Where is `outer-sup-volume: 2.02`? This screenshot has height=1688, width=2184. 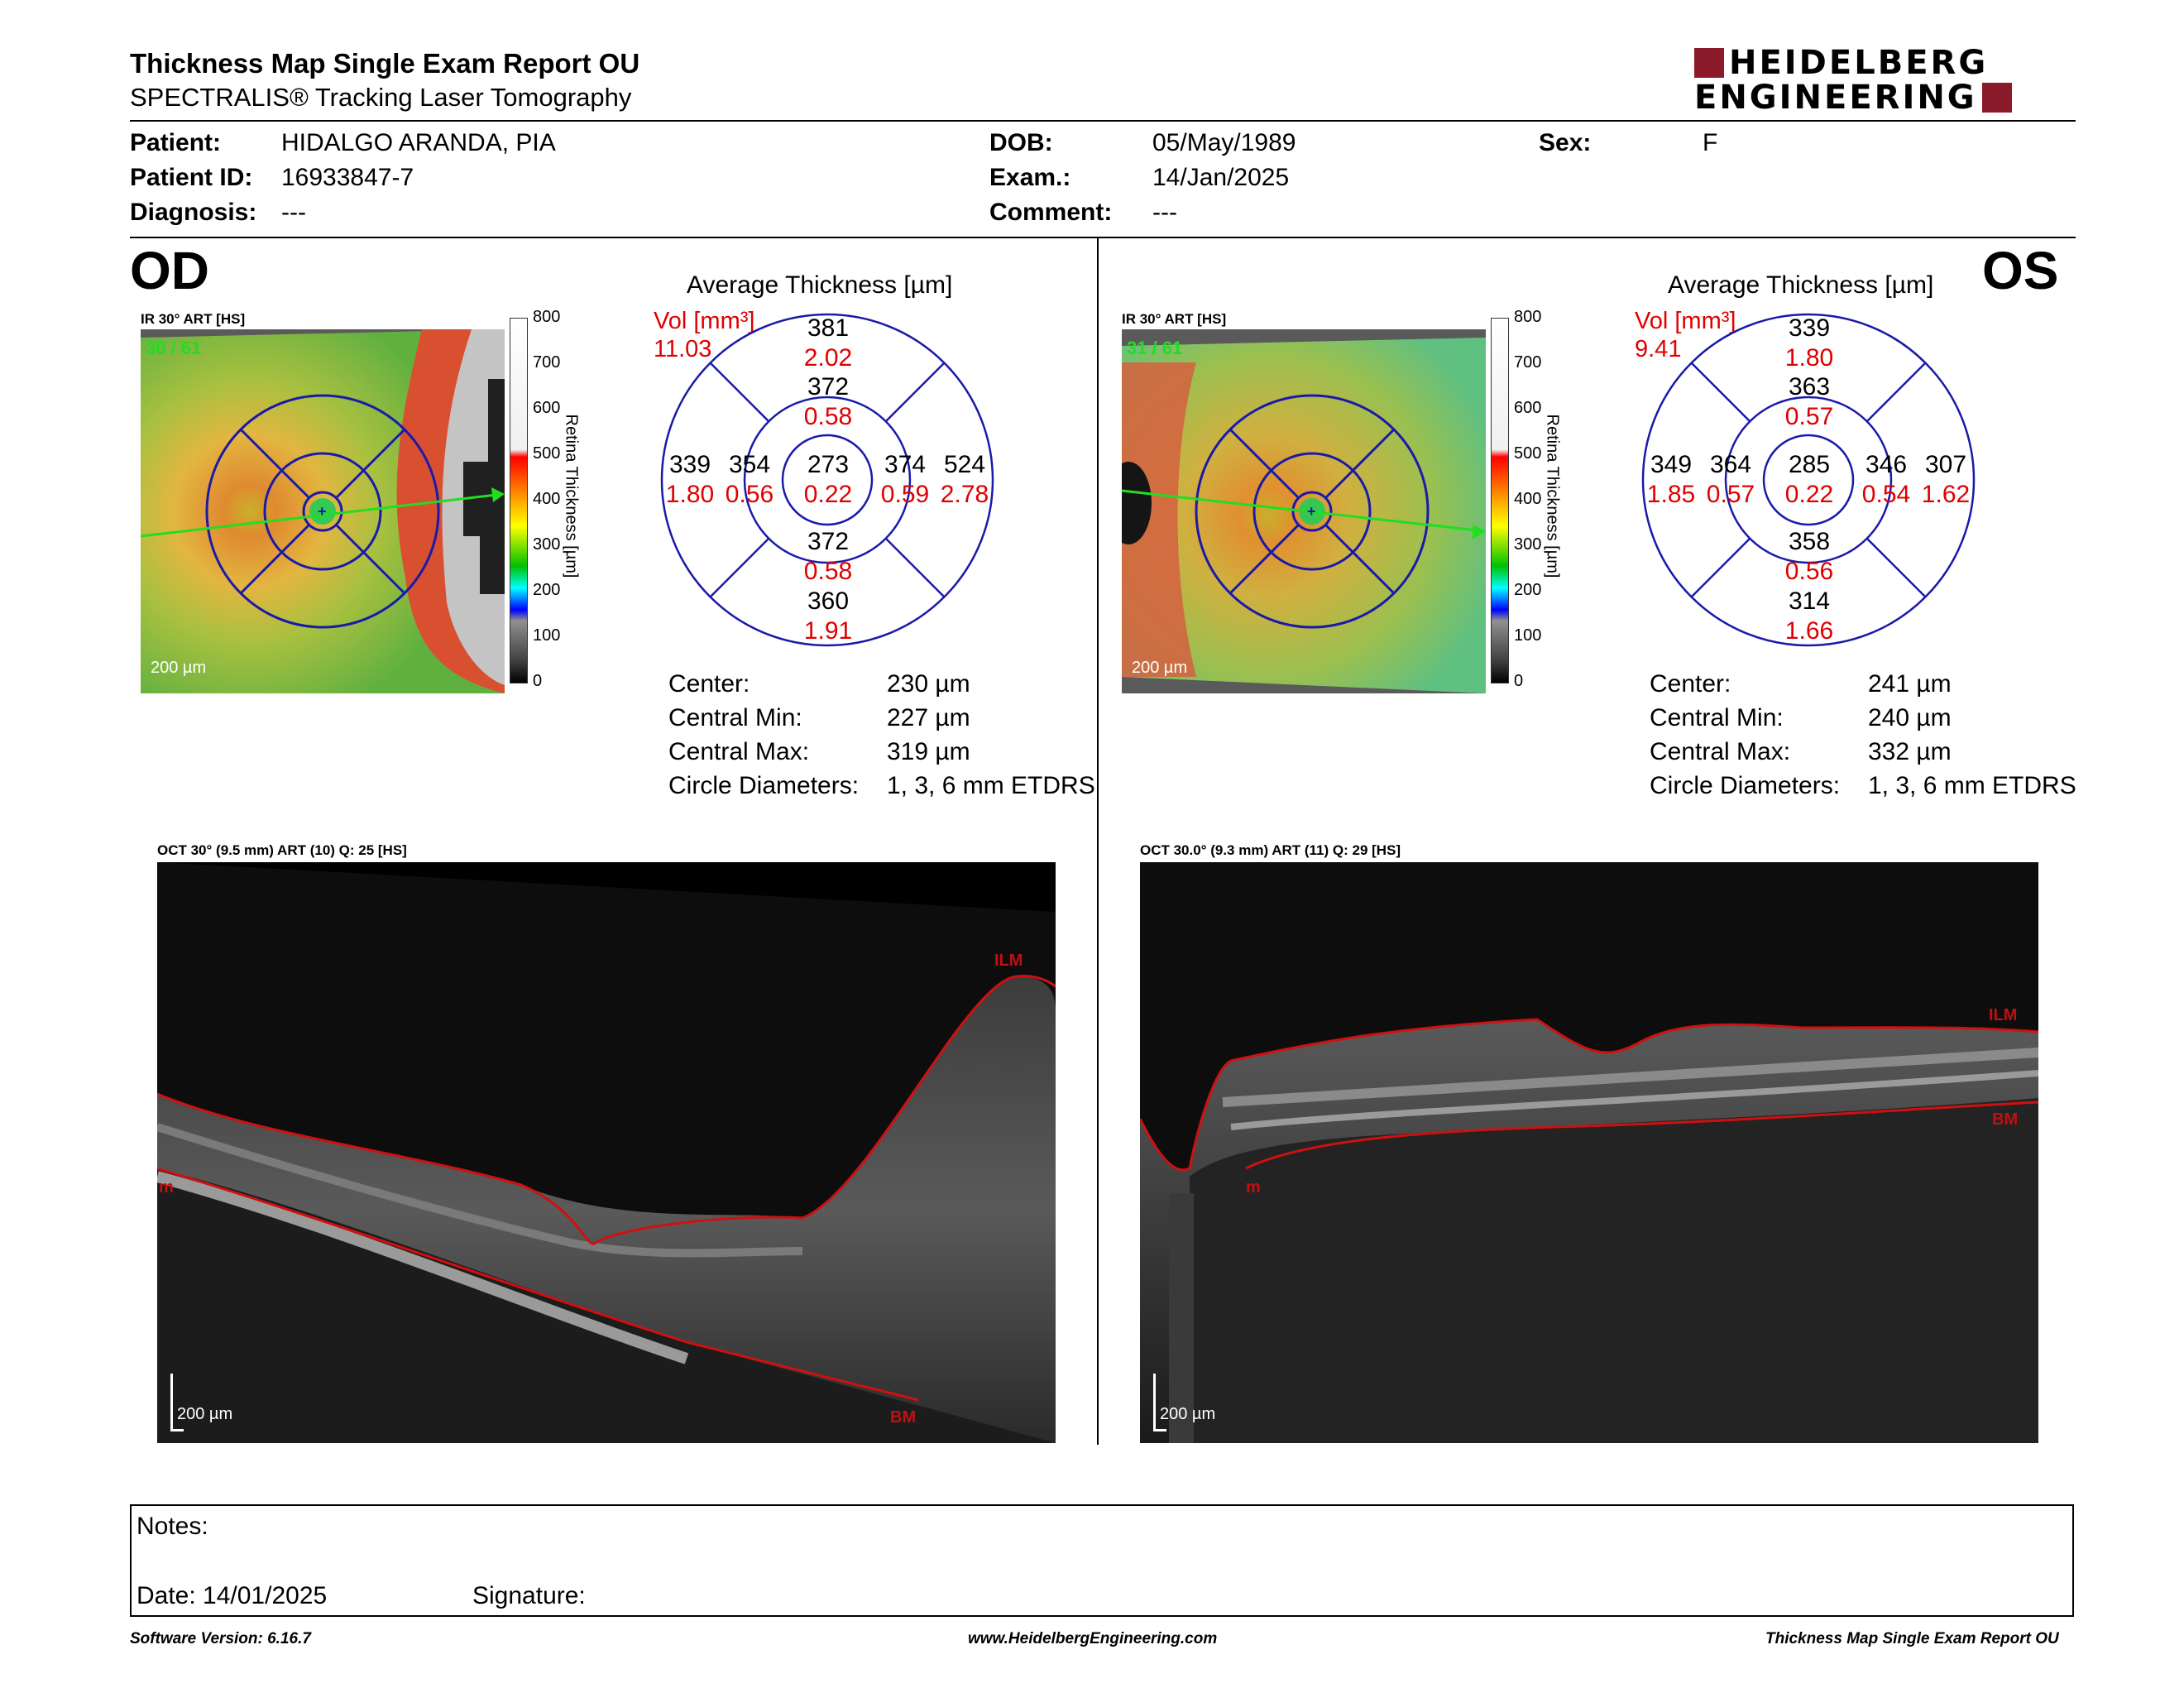 outer-sup-volume: 2.02 is located at coordinates (828, 358).